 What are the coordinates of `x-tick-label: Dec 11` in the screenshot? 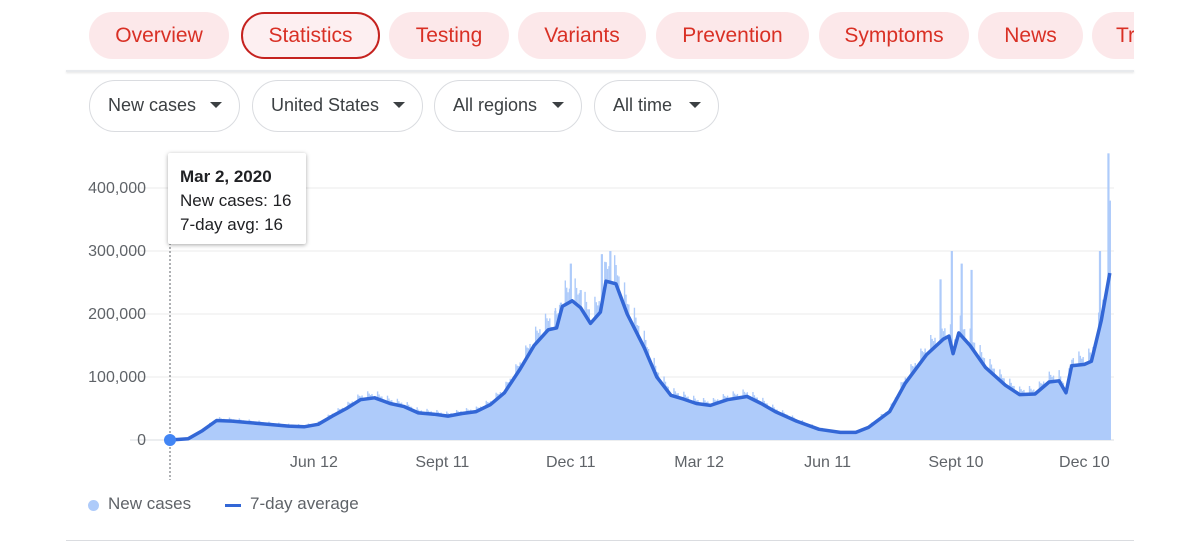 It's located at (571, 462).